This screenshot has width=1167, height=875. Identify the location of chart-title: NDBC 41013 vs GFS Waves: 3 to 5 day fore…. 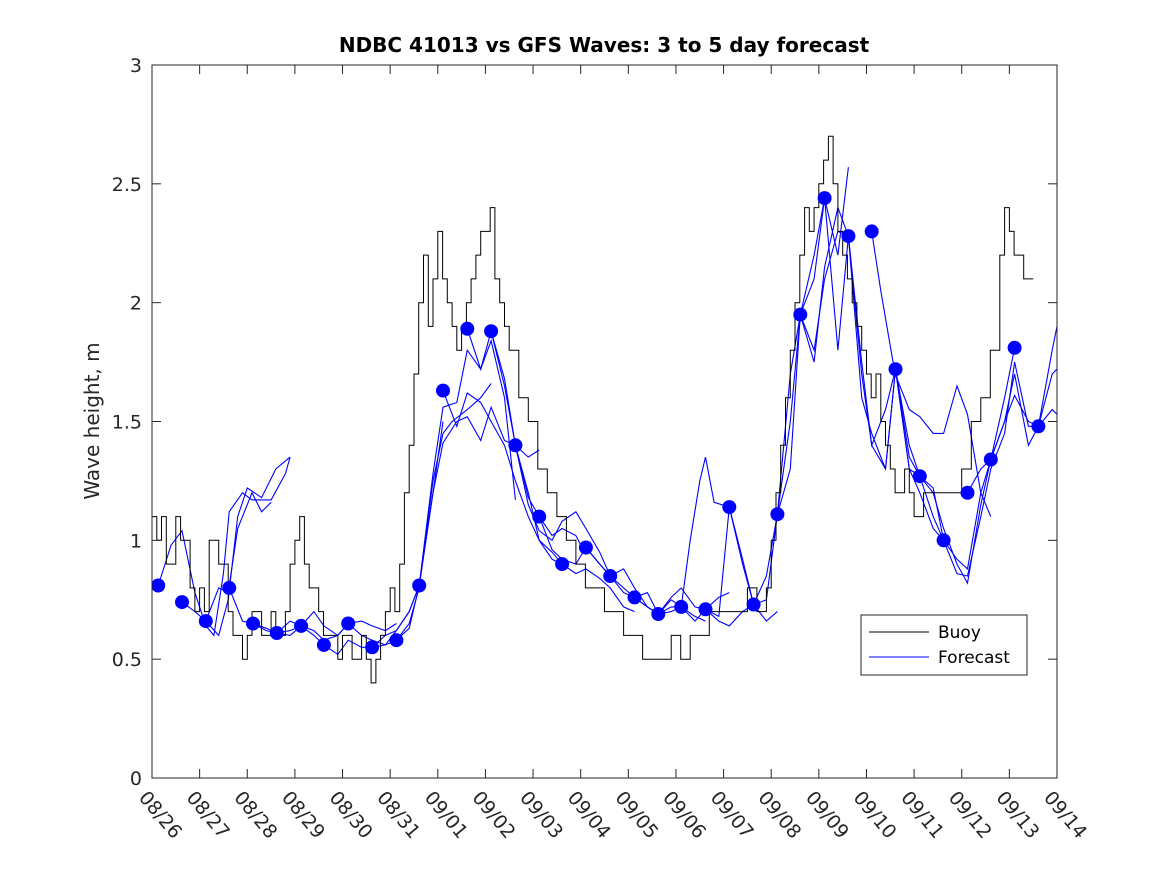
(604, 45).